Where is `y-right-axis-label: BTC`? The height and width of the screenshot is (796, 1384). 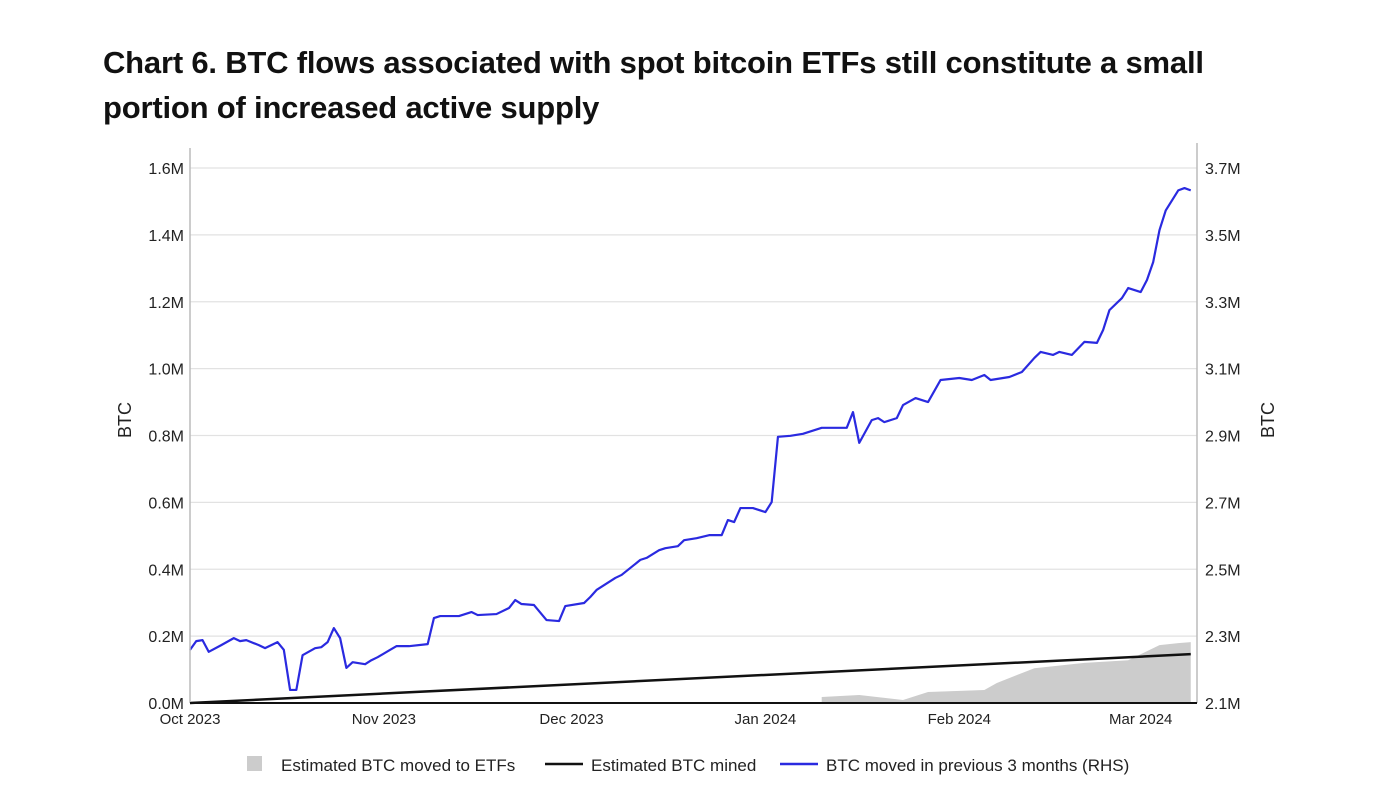 y-right-axis-label: BTC is located at coordinates (1268, 420).